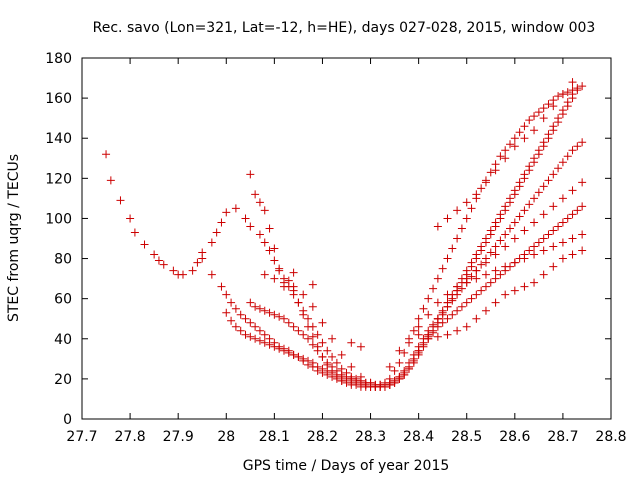  I want to click on y-tick-label: 20, so click(63, 380).